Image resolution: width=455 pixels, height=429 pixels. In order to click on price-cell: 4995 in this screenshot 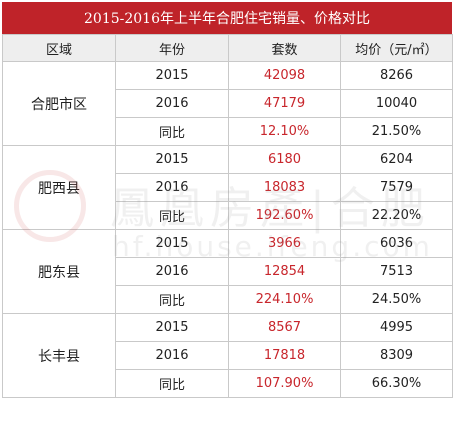, I will do `click(396, 327)`.